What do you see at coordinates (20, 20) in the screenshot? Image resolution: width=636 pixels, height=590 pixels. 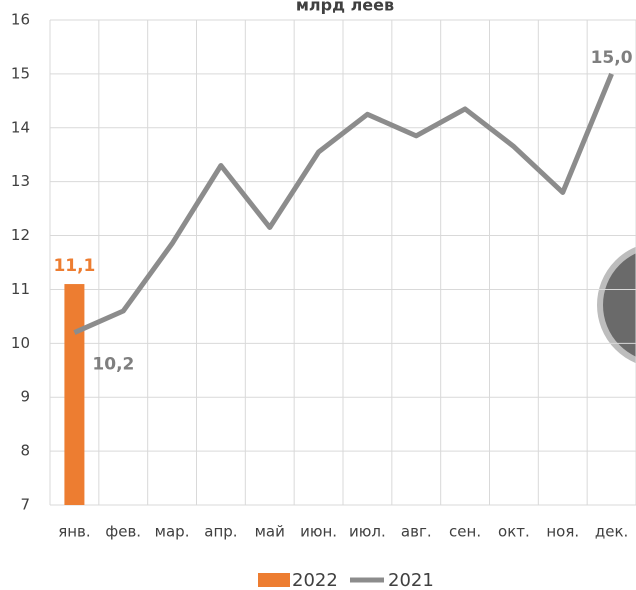 I see `y-tick-label: 16` at bounding box center [20, 20].